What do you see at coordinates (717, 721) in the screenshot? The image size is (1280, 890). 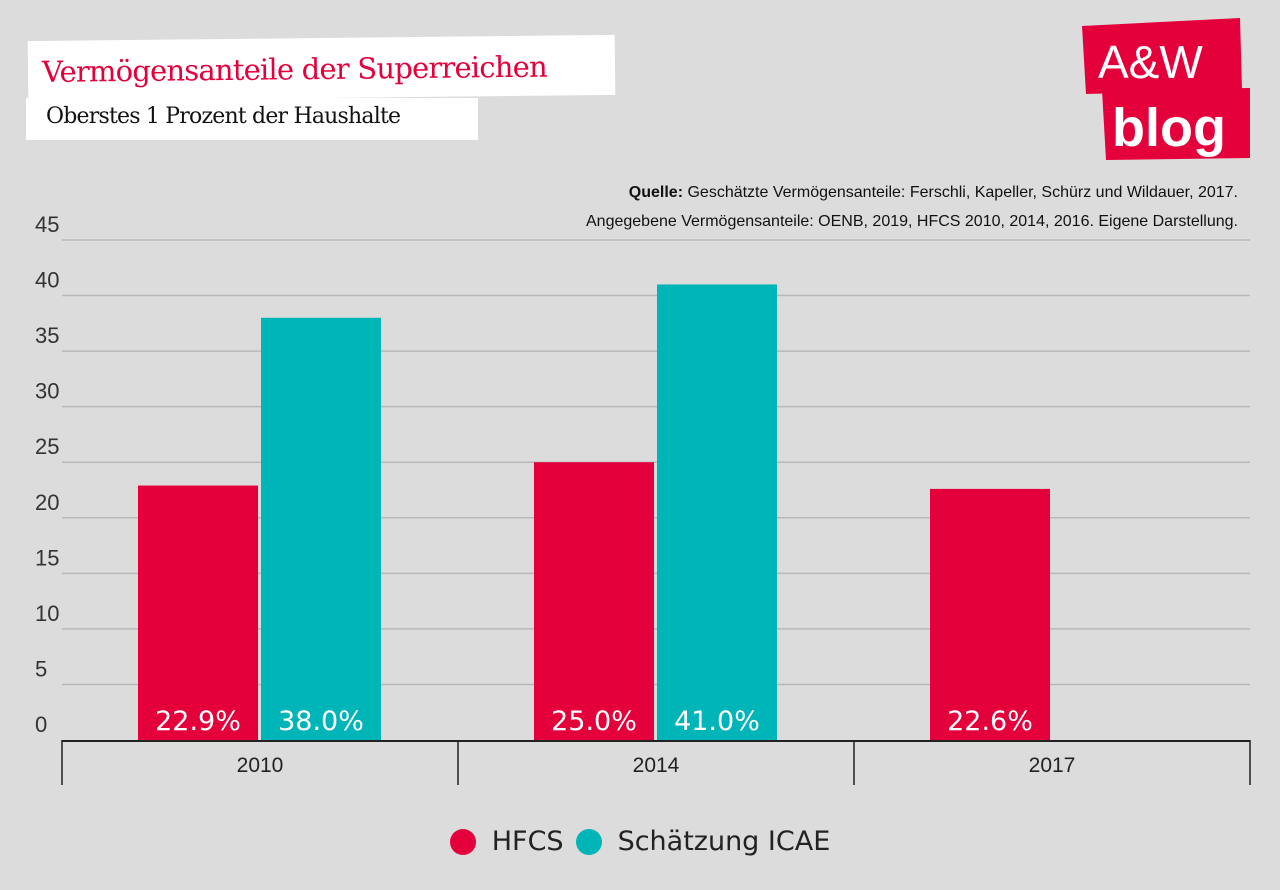 I see `data-label: 41.0%` at bounding box center [717, 721].